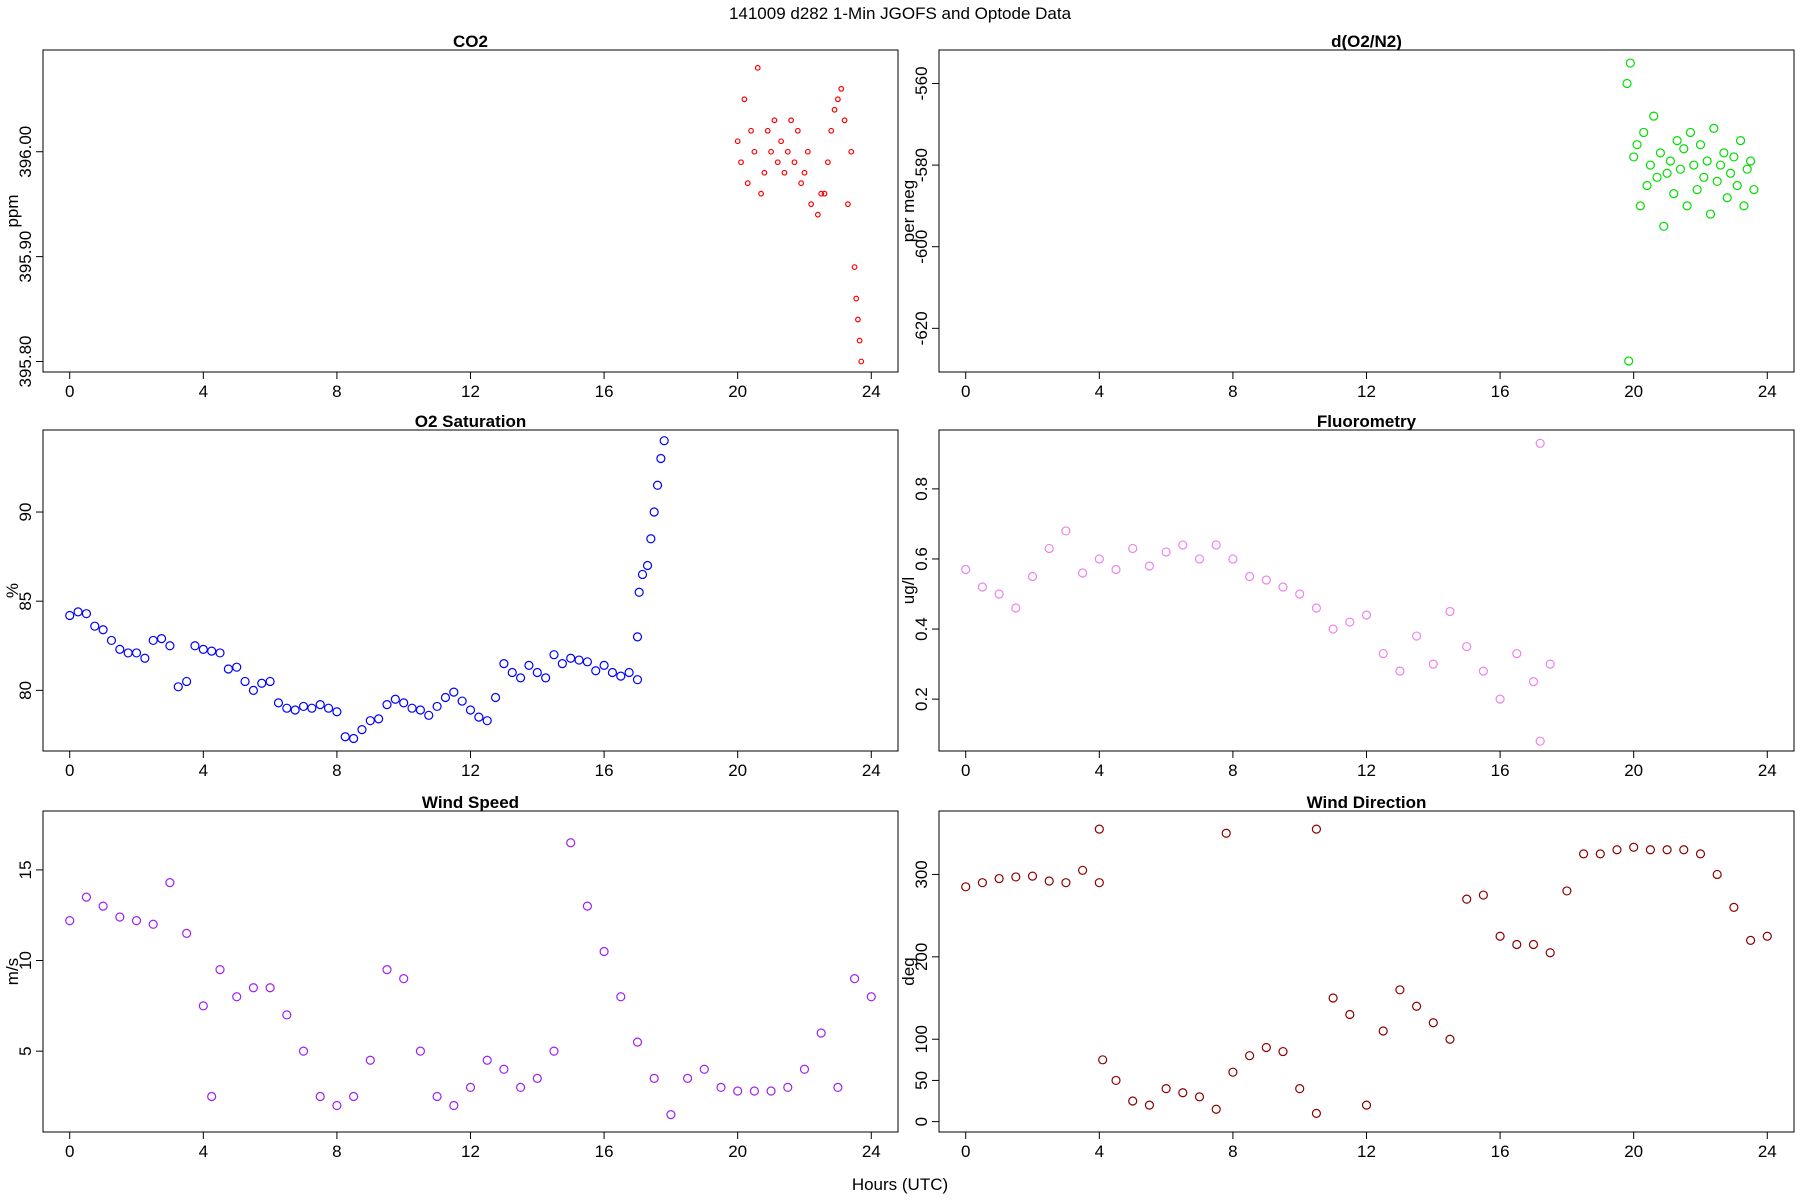 The width and height of the screenshot is (1800, 1200). What do you see at coordinates (25, 257) in the screenshot?
I see `y-tick-label: 395.90` at bounding box center [25, 257].